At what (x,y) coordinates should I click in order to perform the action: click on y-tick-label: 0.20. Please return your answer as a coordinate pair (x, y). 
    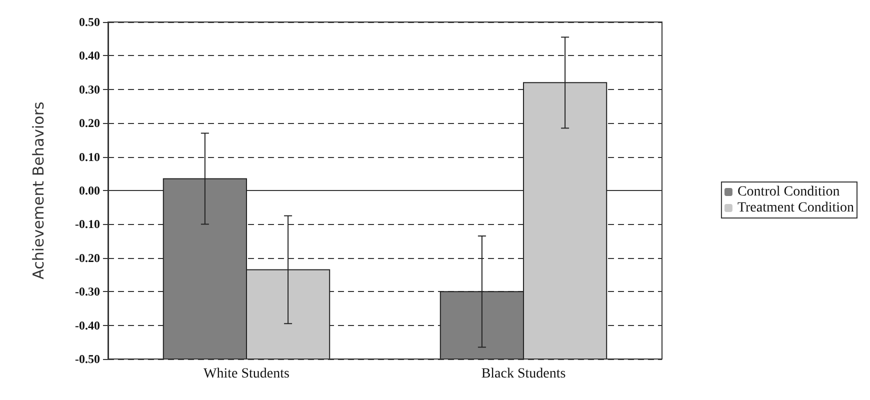
    Looking at the image, I should click on (89, 123).